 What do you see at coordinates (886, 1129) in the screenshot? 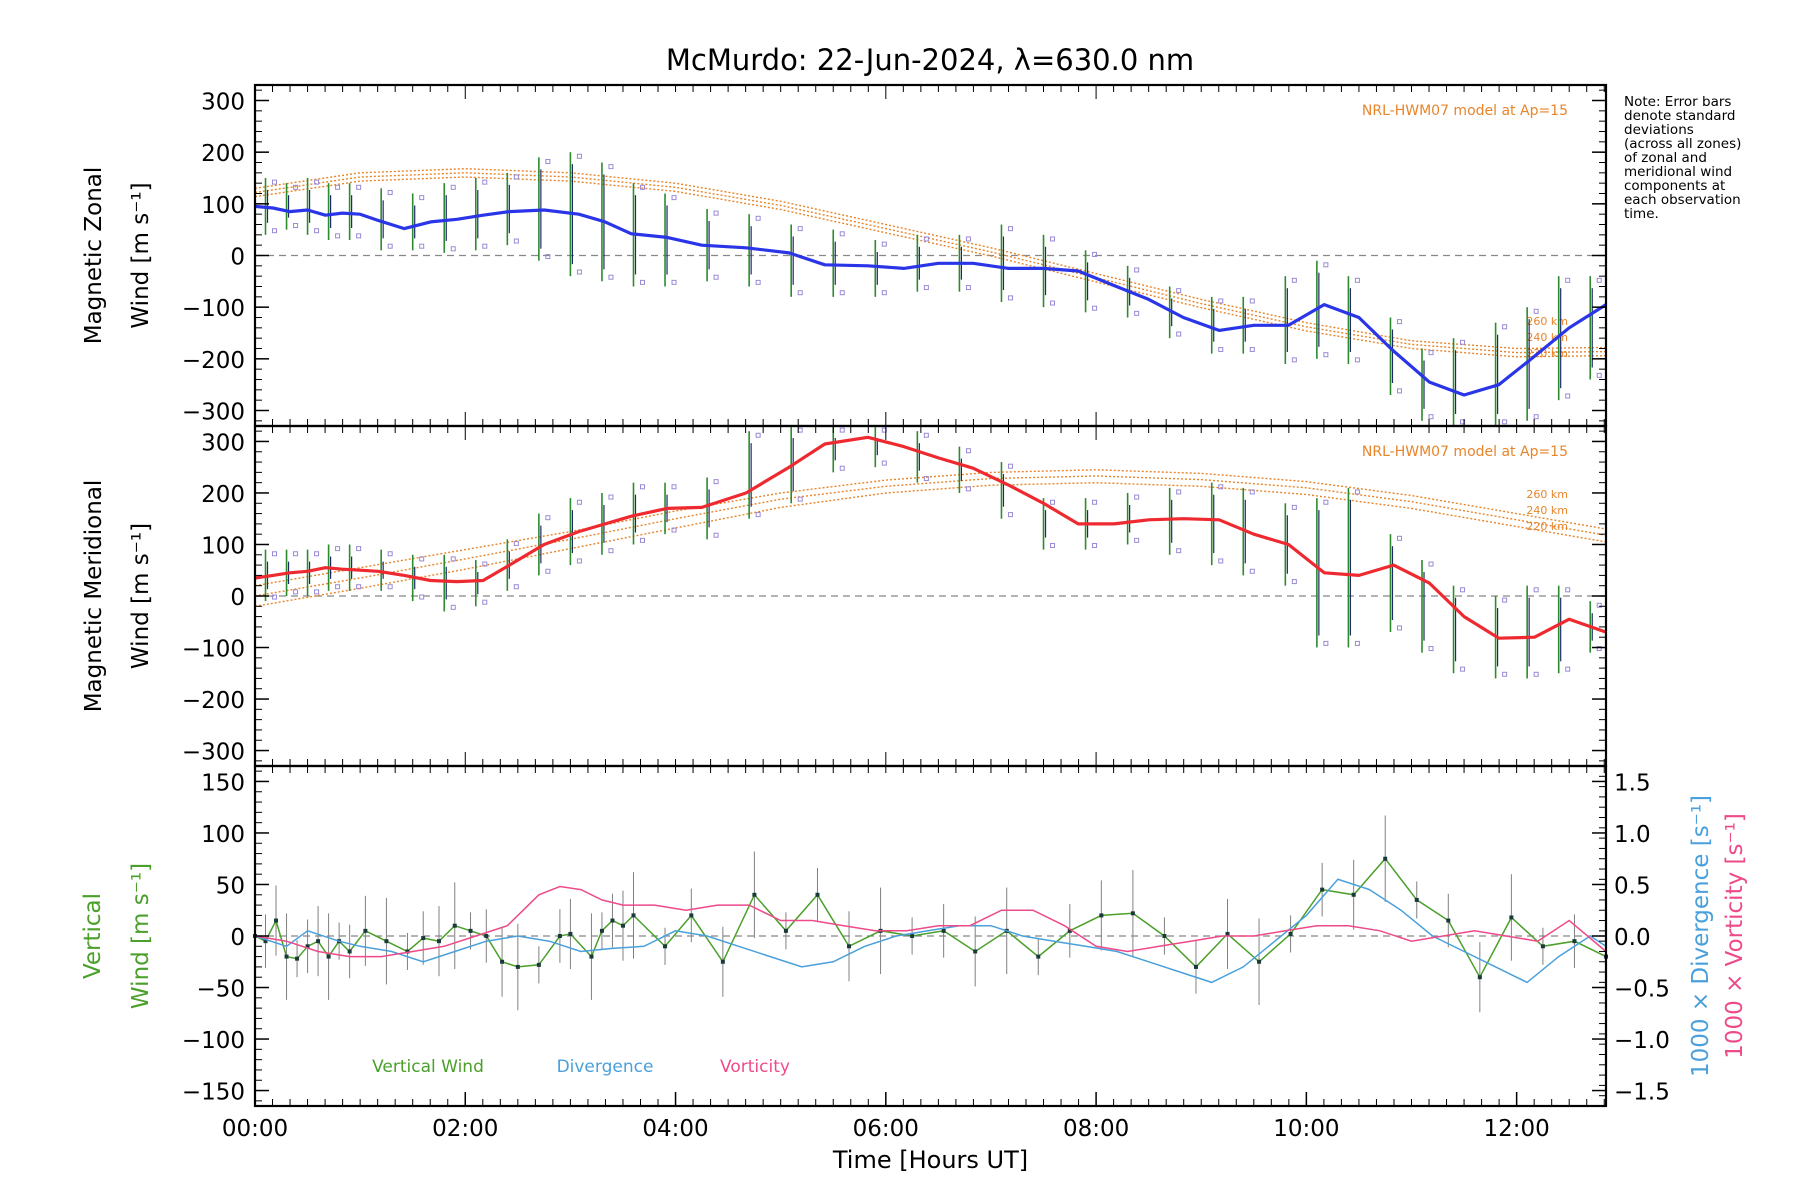
I see `x-tick-label: 06:00` at bounding box center [886, 1129].